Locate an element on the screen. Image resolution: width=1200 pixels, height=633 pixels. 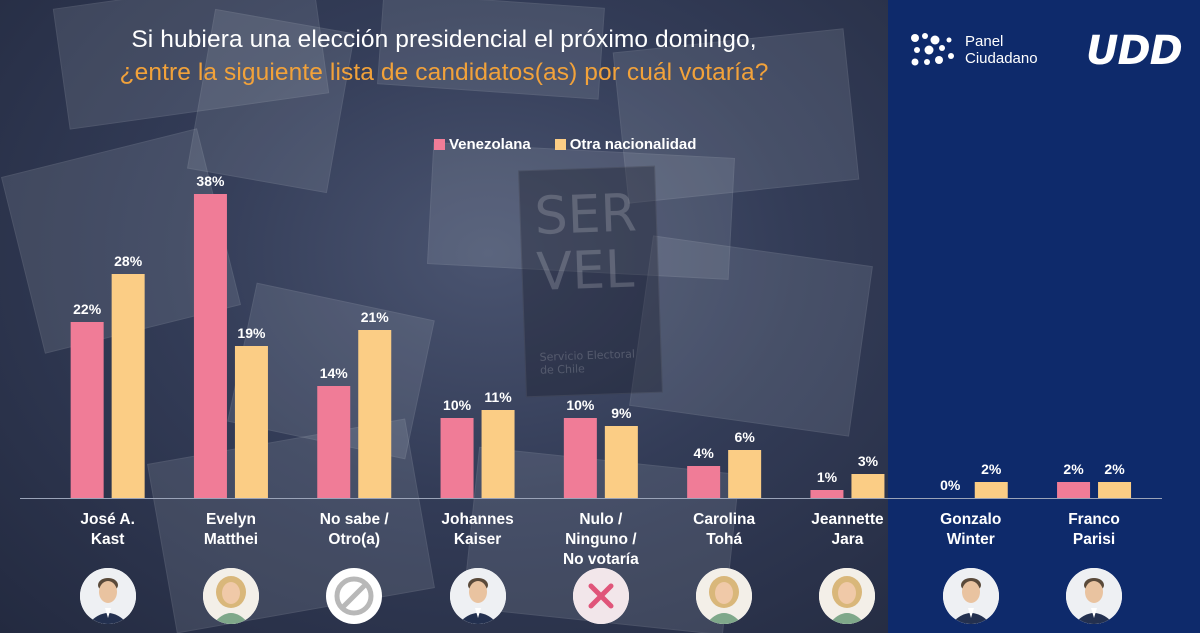
data-label-venezolana-3: 10% is located at coordinates (457, 405).